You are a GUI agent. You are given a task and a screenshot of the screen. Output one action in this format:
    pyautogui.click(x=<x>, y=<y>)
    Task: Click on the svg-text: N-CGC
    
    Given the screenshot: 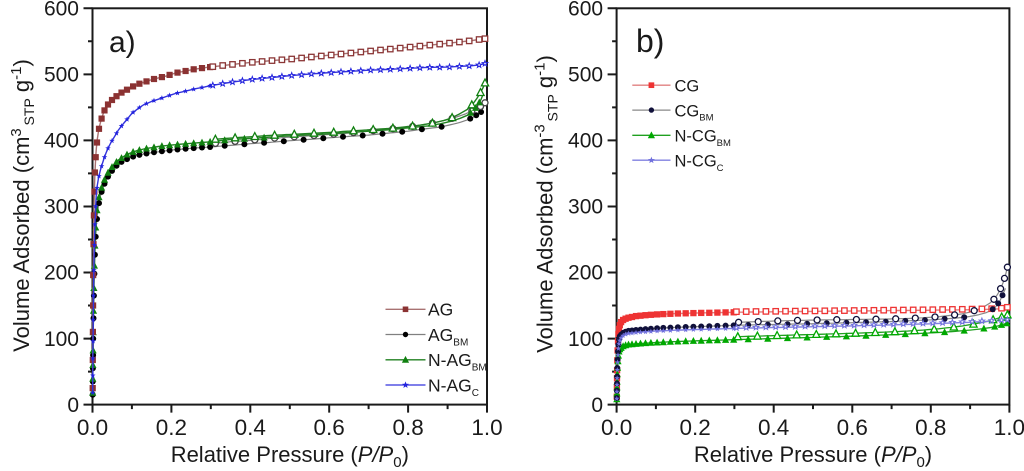 What is the action you would take?
    pyautogui.click(x=699, y=163)
    